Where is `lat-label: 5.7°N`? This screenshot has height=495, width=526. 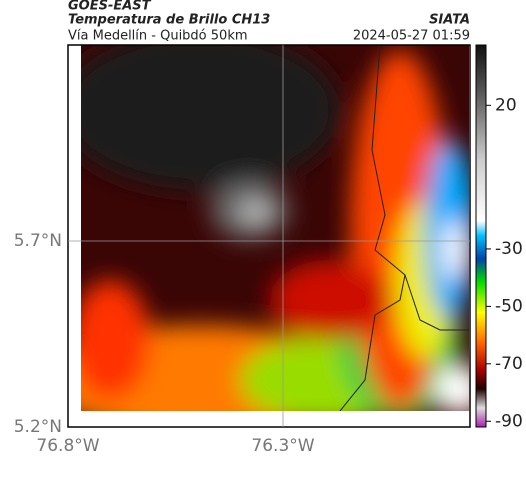 lat-label: 5.7°N is located at coordinates (38, 241).